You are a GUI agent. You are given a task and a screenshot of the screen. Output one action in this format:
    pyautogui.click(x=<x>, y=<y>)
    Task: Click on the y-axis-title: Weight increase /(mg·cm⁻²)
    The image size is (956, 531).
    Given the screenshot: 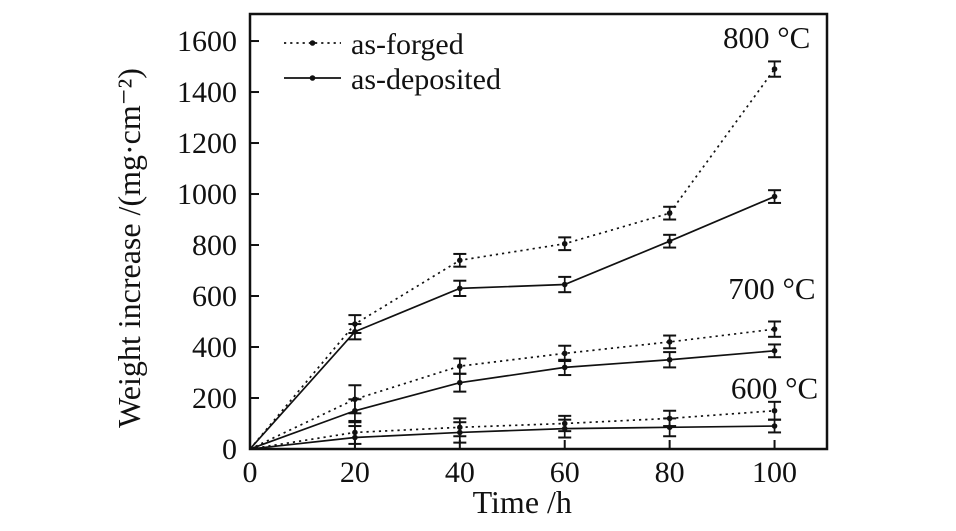 What is the action you would take?
    pyautogui.click(x=129, y=248)
    